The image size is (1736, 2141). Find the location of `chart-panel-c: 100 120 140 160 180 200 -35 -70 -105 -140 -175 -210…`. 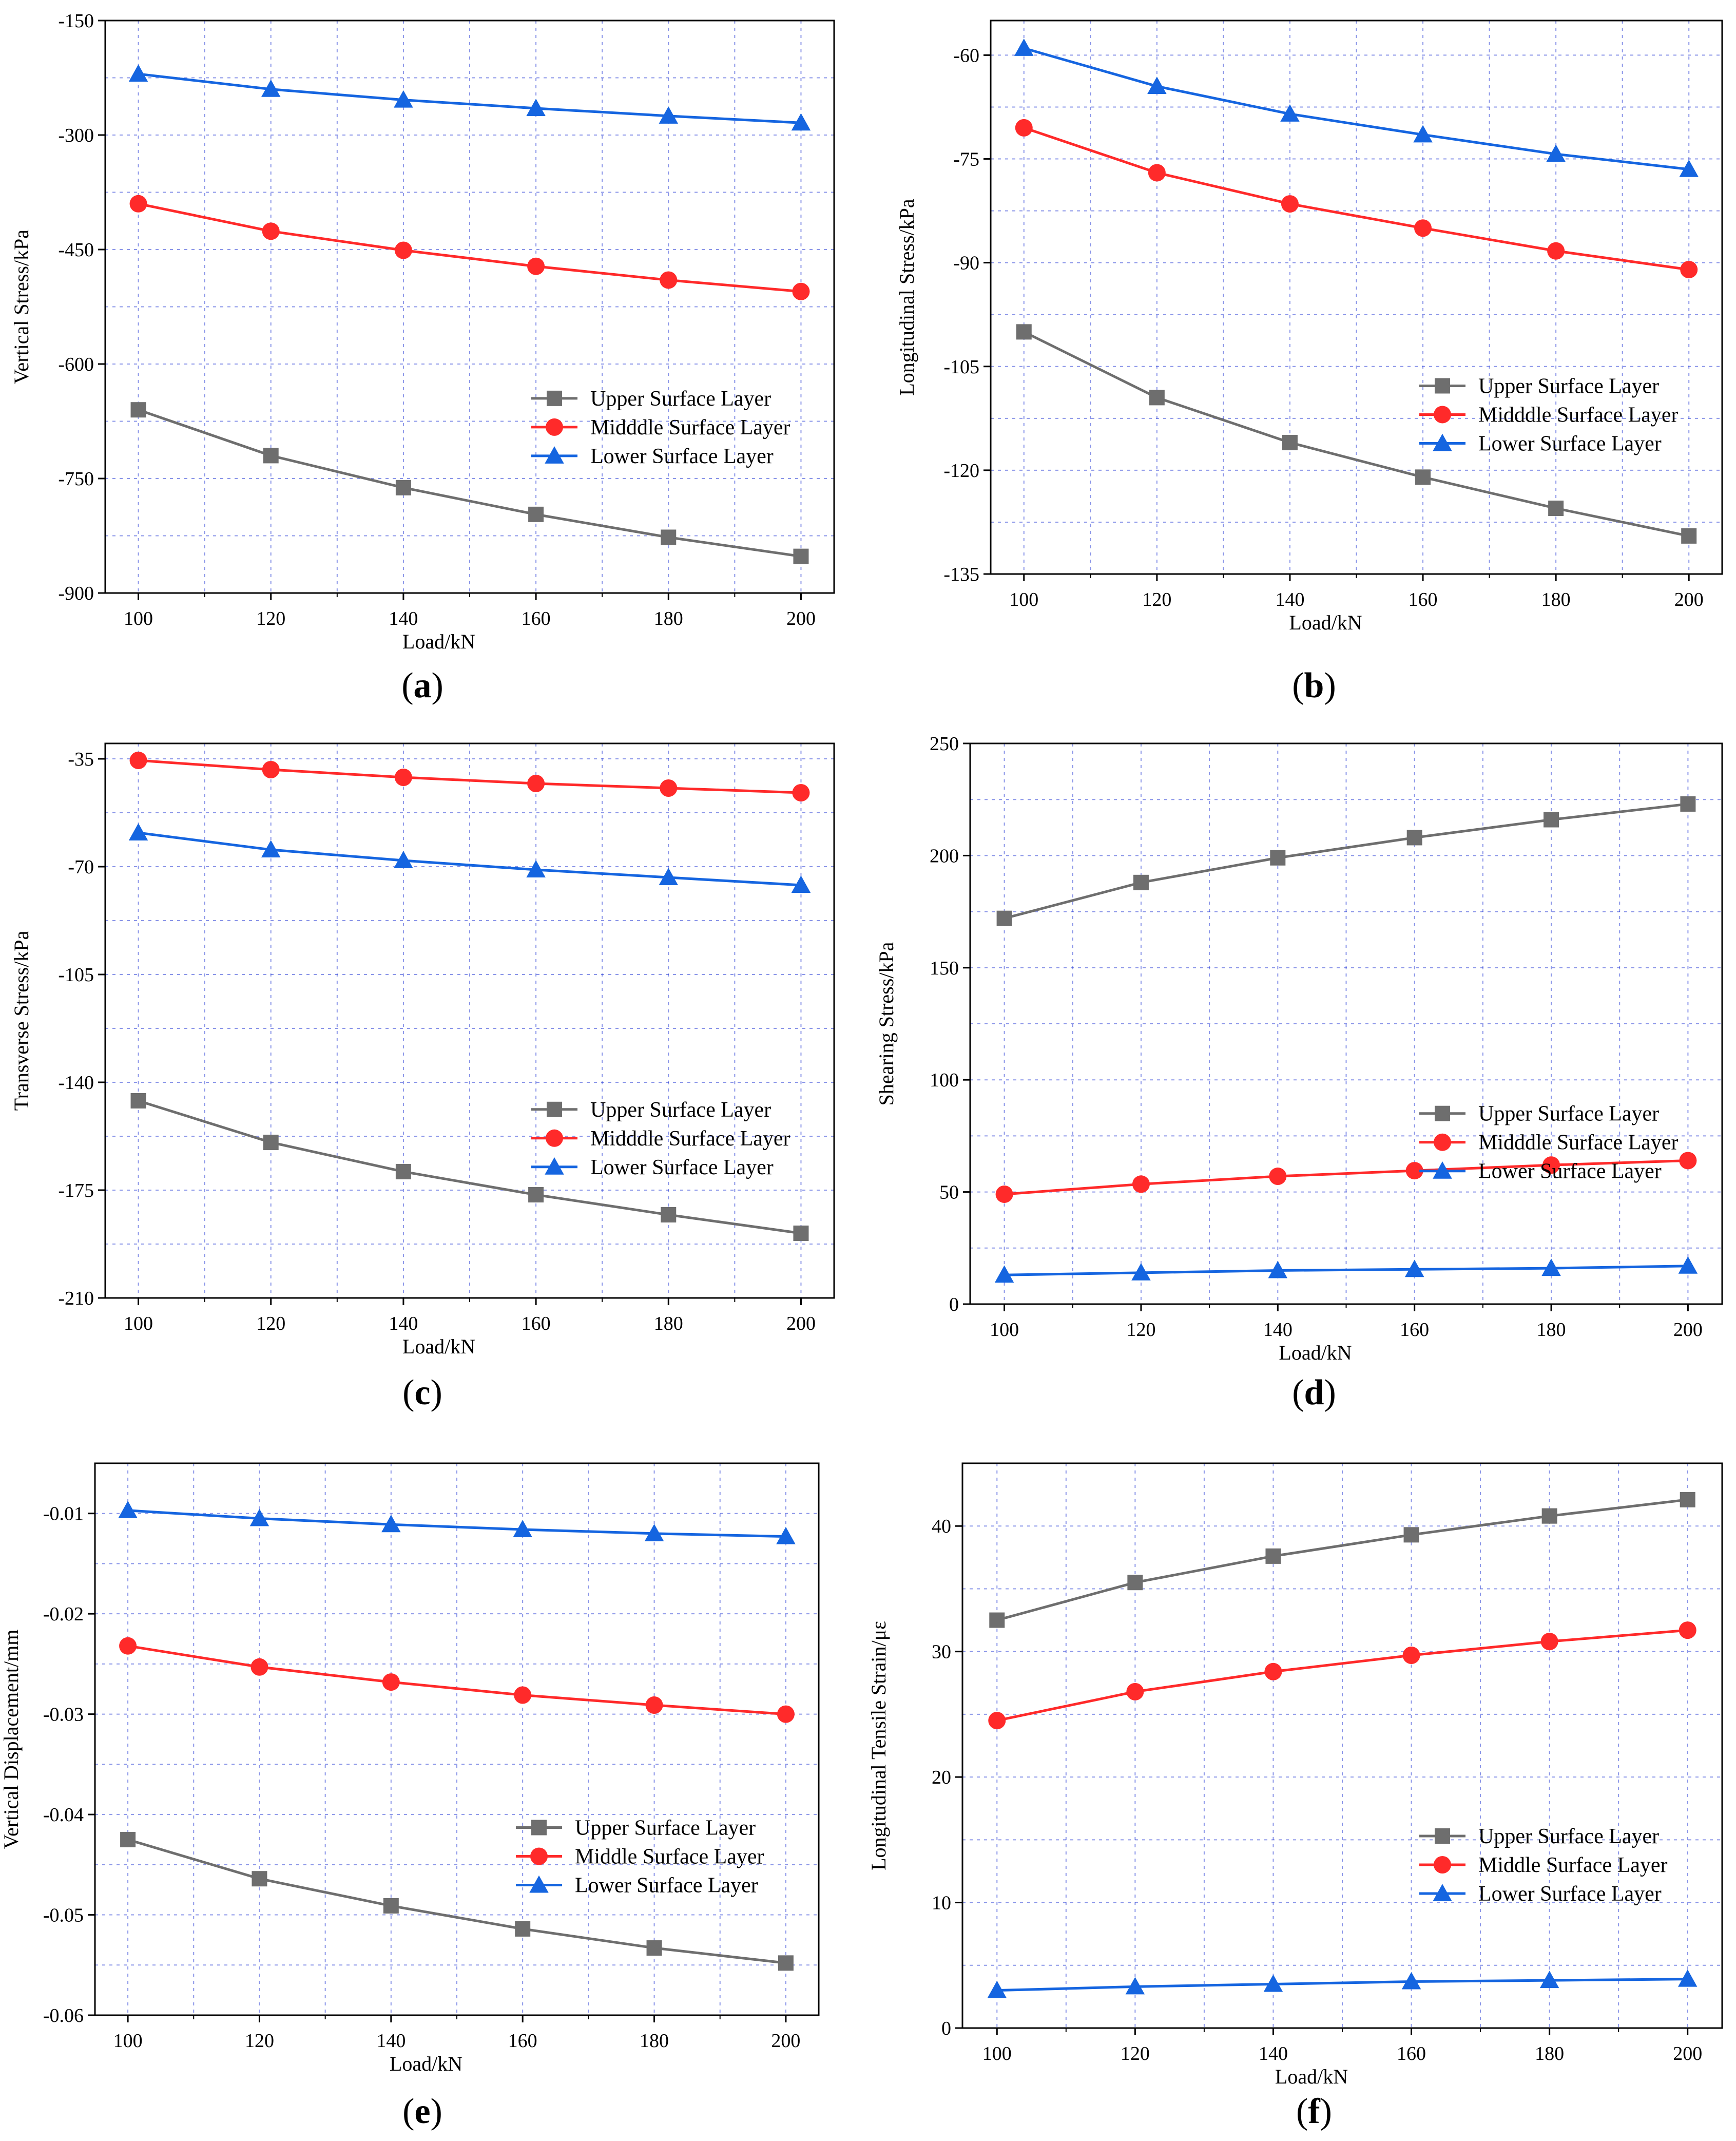

chart-panel-c: 100 120 140 160 180 200 -35 -70 -105 -140 -175 -210… is located at coordinates (422, 1050).